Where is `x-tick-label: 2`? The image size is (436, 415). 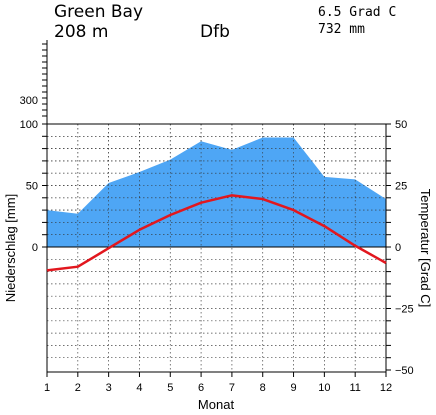 x-tick-label: 2 is located at coordinates (78, 388).